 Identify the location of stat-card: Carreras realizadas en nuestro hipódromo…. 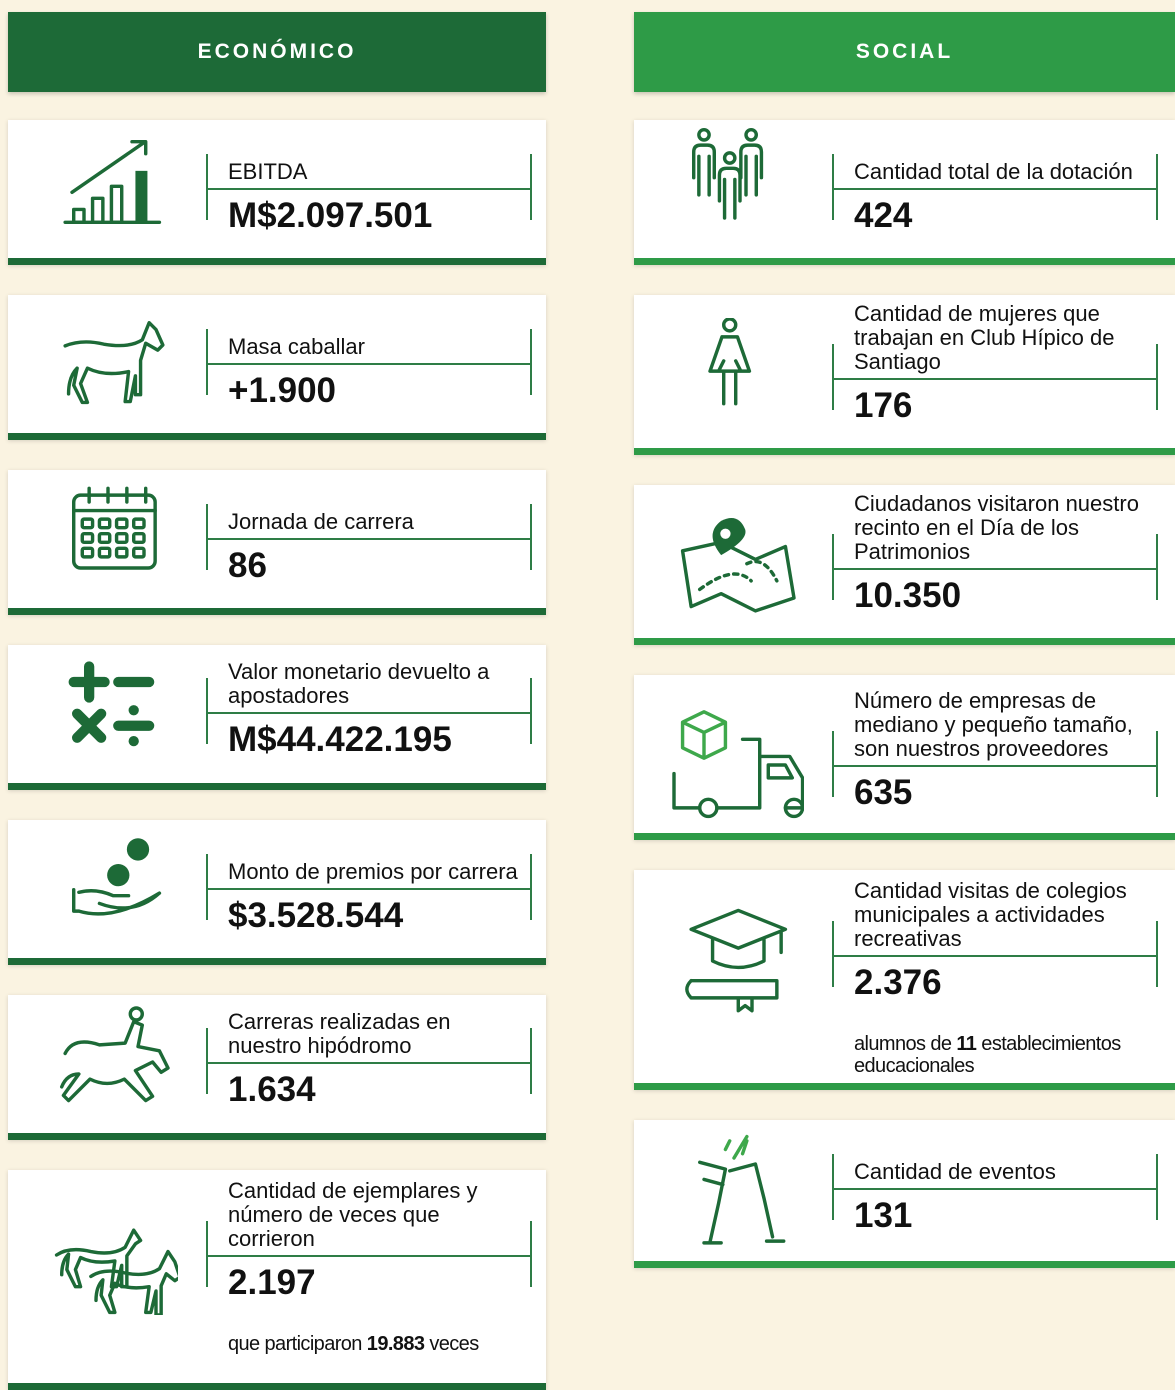
(277, 1067).